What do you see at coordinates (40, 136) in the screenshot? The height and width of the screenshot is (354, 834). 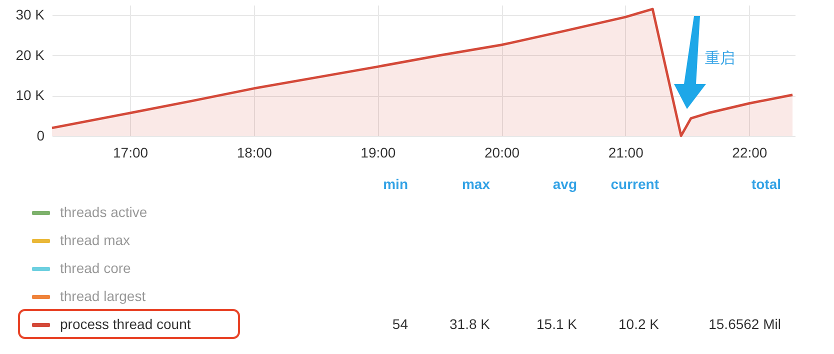 I see `y-tick-label: 0` at bounding box center [40, 136].